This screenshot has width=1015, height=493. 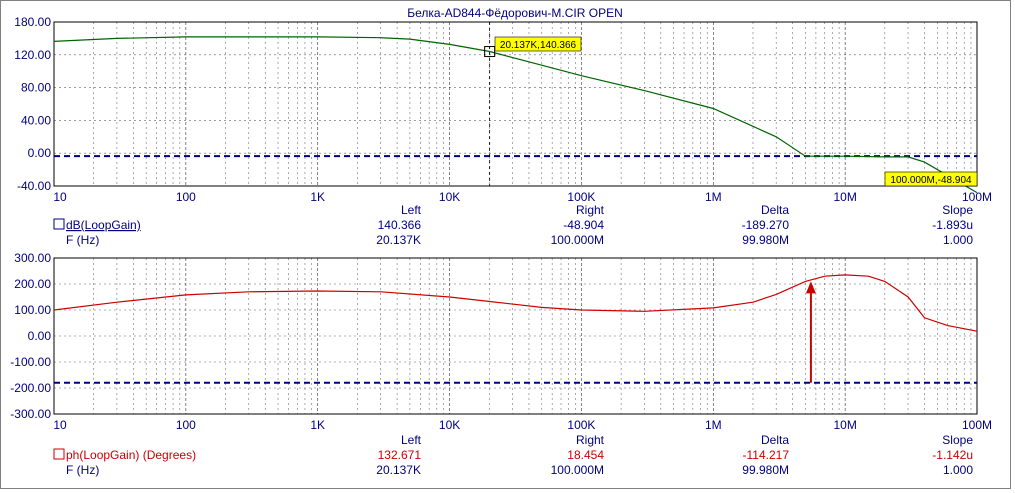 What do you see at coordinates (515, 13) in the screenshot?
I see `plot-title: Белка-AD844-Фёдорович-M.CIR OPEN` at bounding box center [515, 13].